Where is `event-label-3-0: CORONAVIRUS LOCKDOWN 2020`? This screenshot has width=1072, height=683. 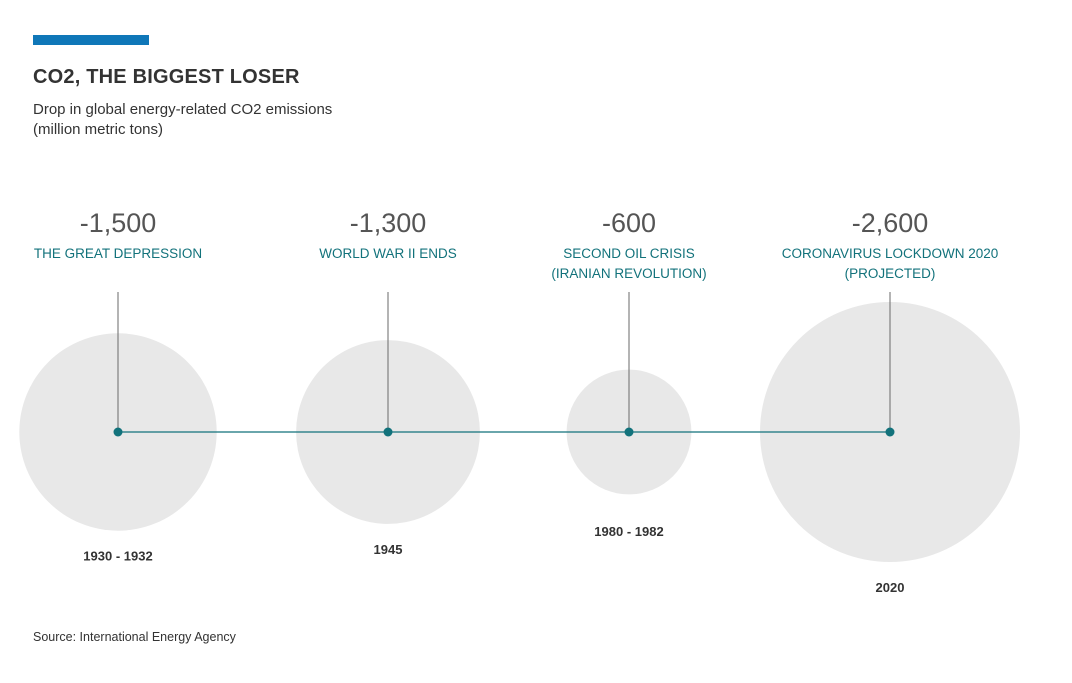 event-label-3-0: CORONAVIRUS LOCKDOWN 2020 is located at coordinates (890, 253).